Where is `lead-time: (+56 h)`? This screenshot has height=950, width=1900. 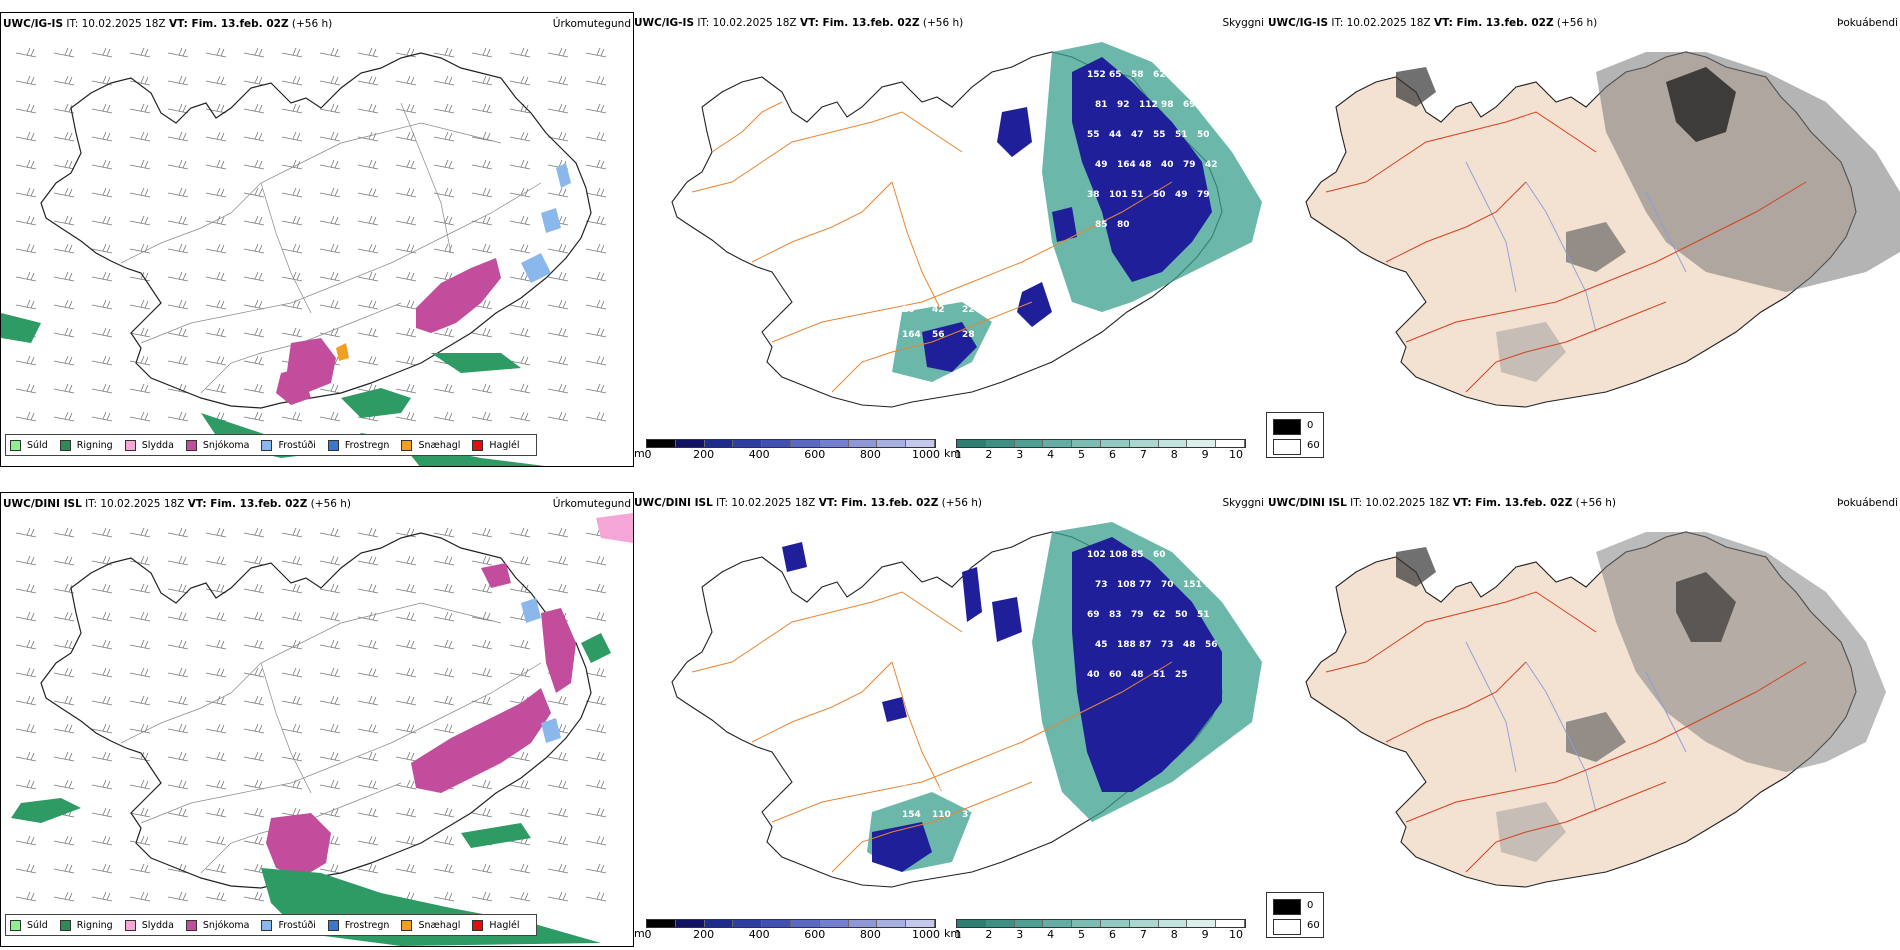 lead-time: (+56 h) is located at coordinates (962, 503).